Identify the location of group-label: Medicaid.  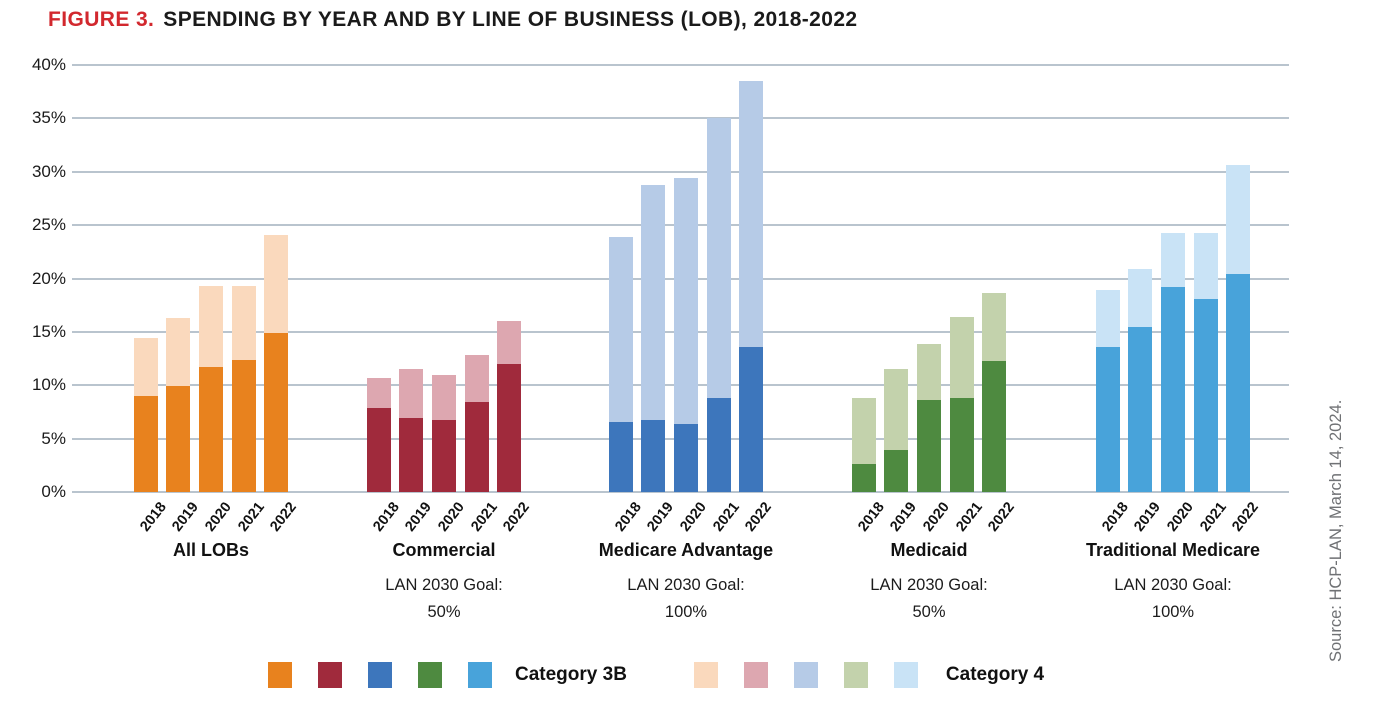
(929, 550).